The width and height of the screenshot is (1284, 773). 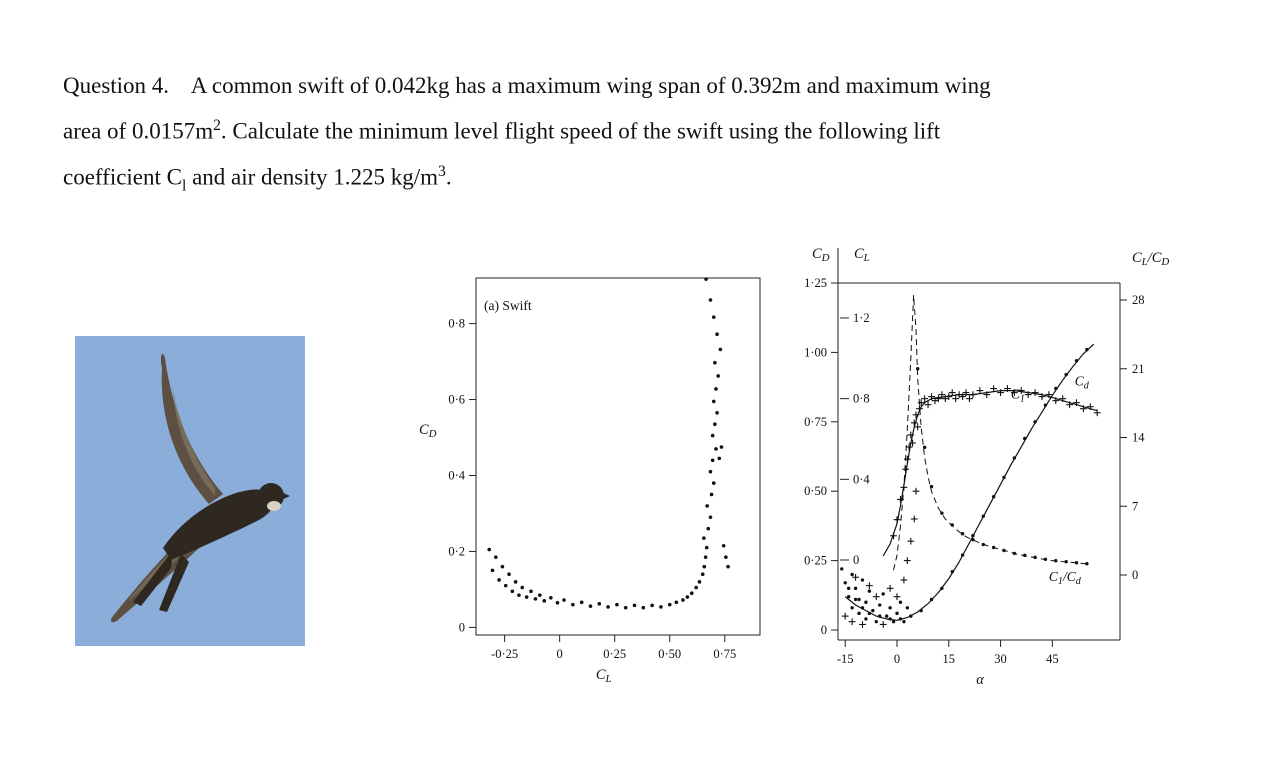 I want to click on svg-text: 0·6, so click(x=456, y=400).